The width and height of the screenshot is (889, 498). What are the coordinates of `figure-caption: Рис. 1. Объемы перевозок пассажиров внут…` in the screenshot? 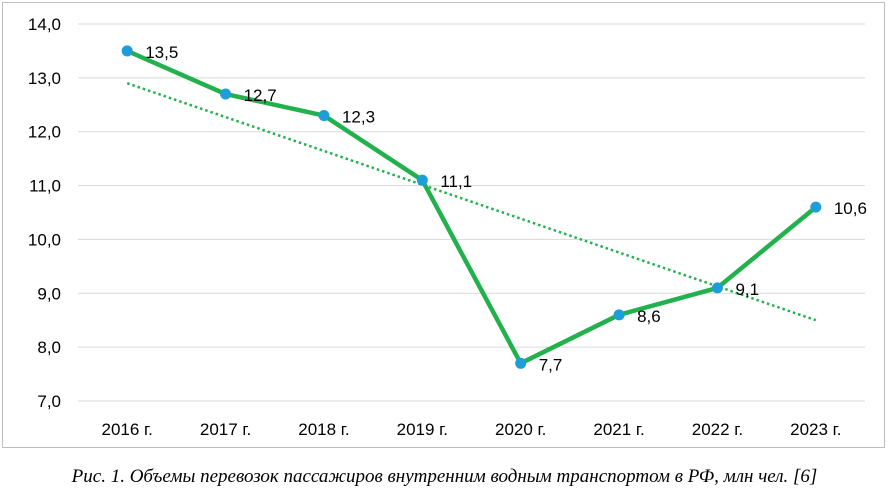 It's located at (444, 476).